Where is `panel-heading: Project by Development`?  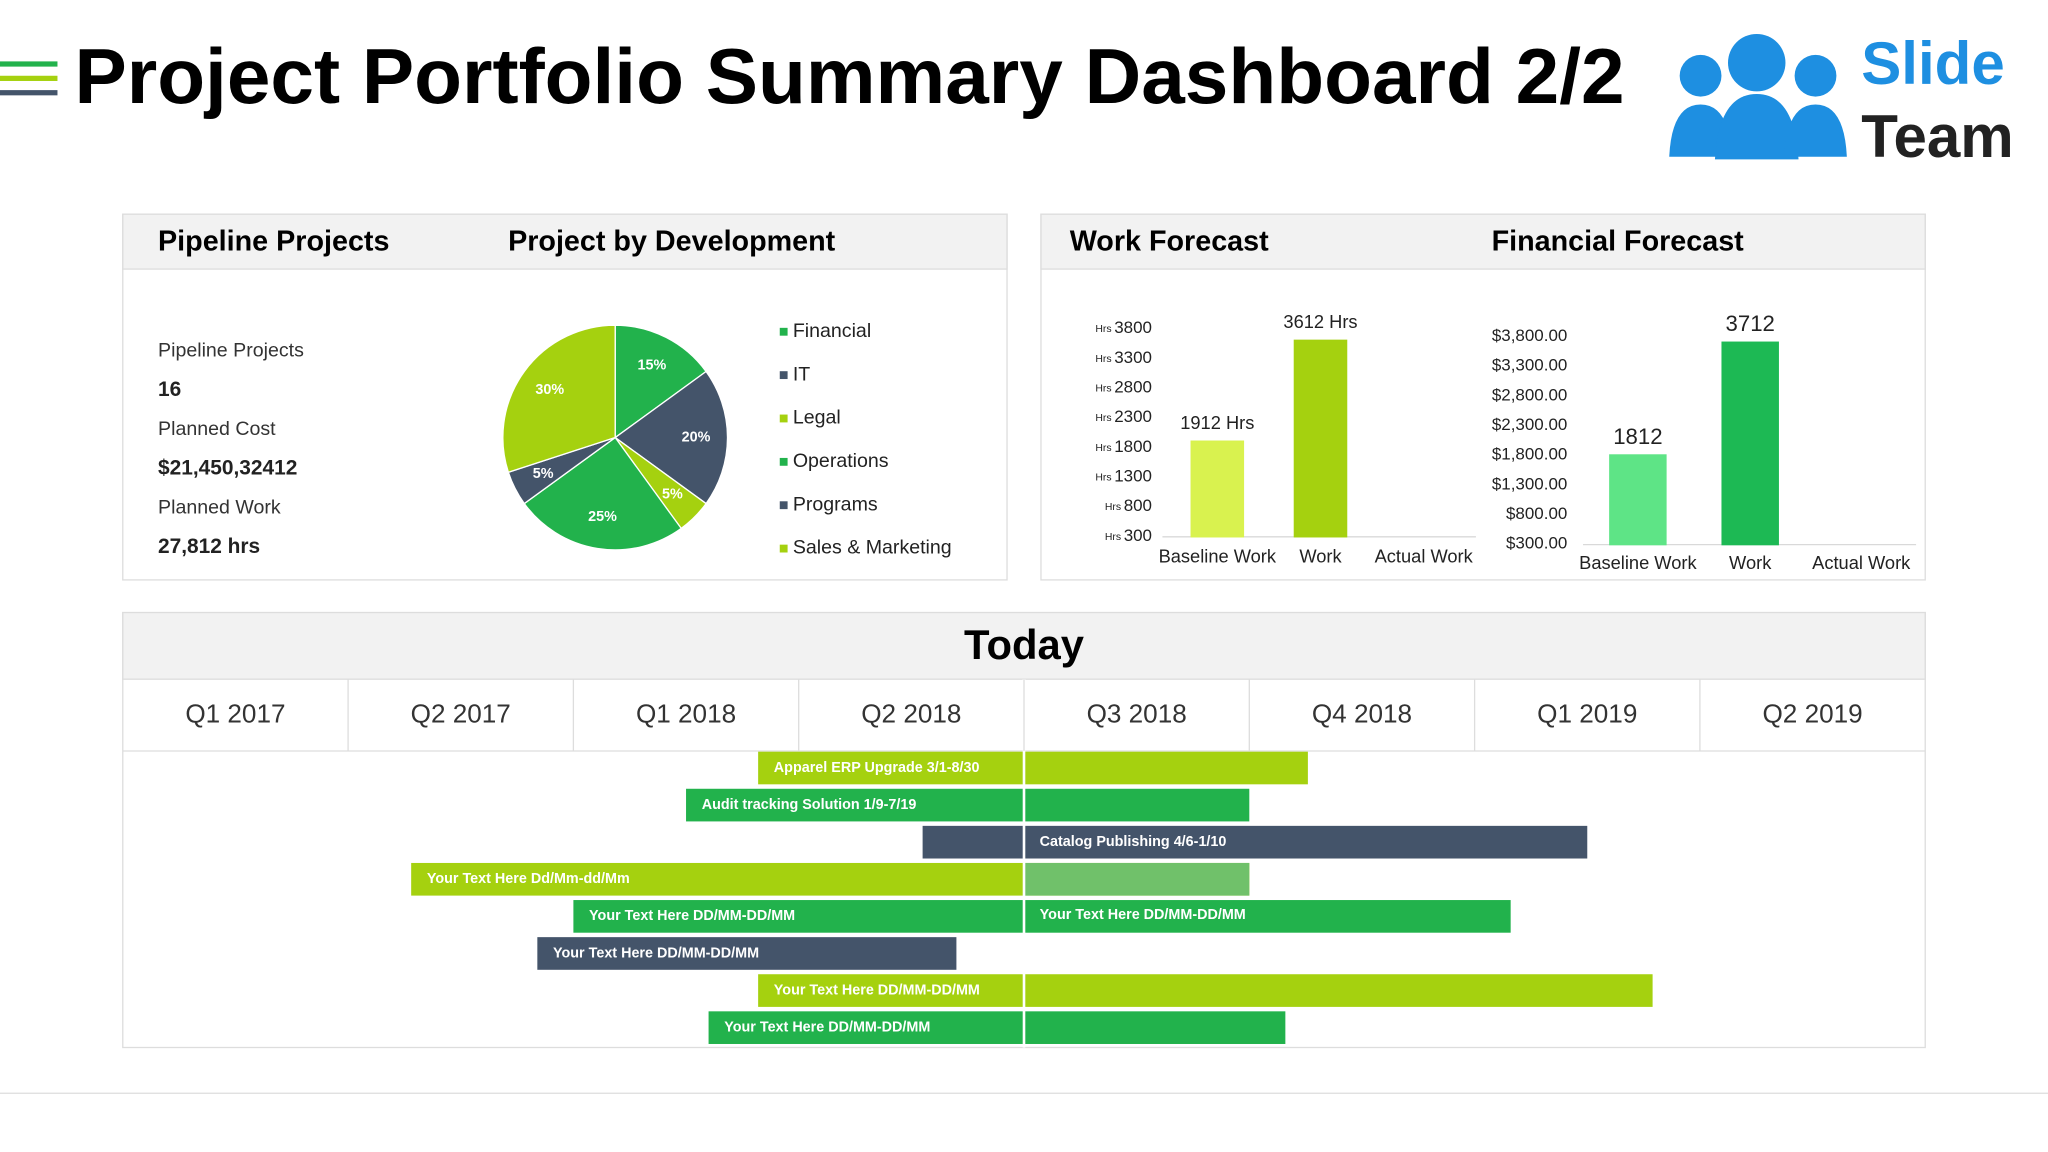 panel-heading: Project by Development is located at coordinates (672, 242).